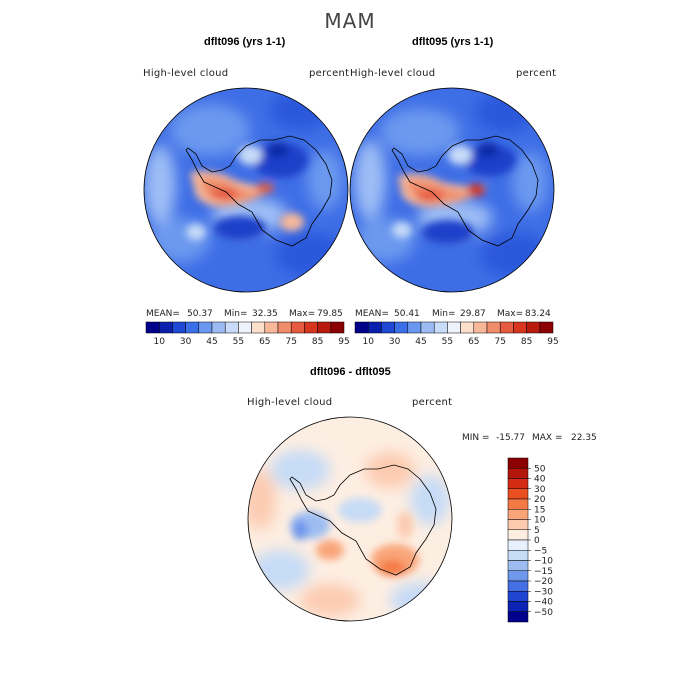 This screenshot has width=700, height=700. I want to click on panel3-colorbar-tick: 20, so click(540, 500).